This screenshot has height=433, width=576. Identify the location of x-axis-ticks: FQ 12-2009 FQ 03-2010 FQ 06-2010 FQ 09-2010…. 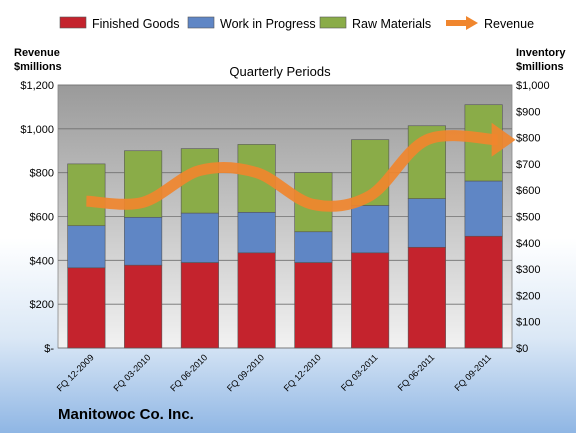
(274, 372).